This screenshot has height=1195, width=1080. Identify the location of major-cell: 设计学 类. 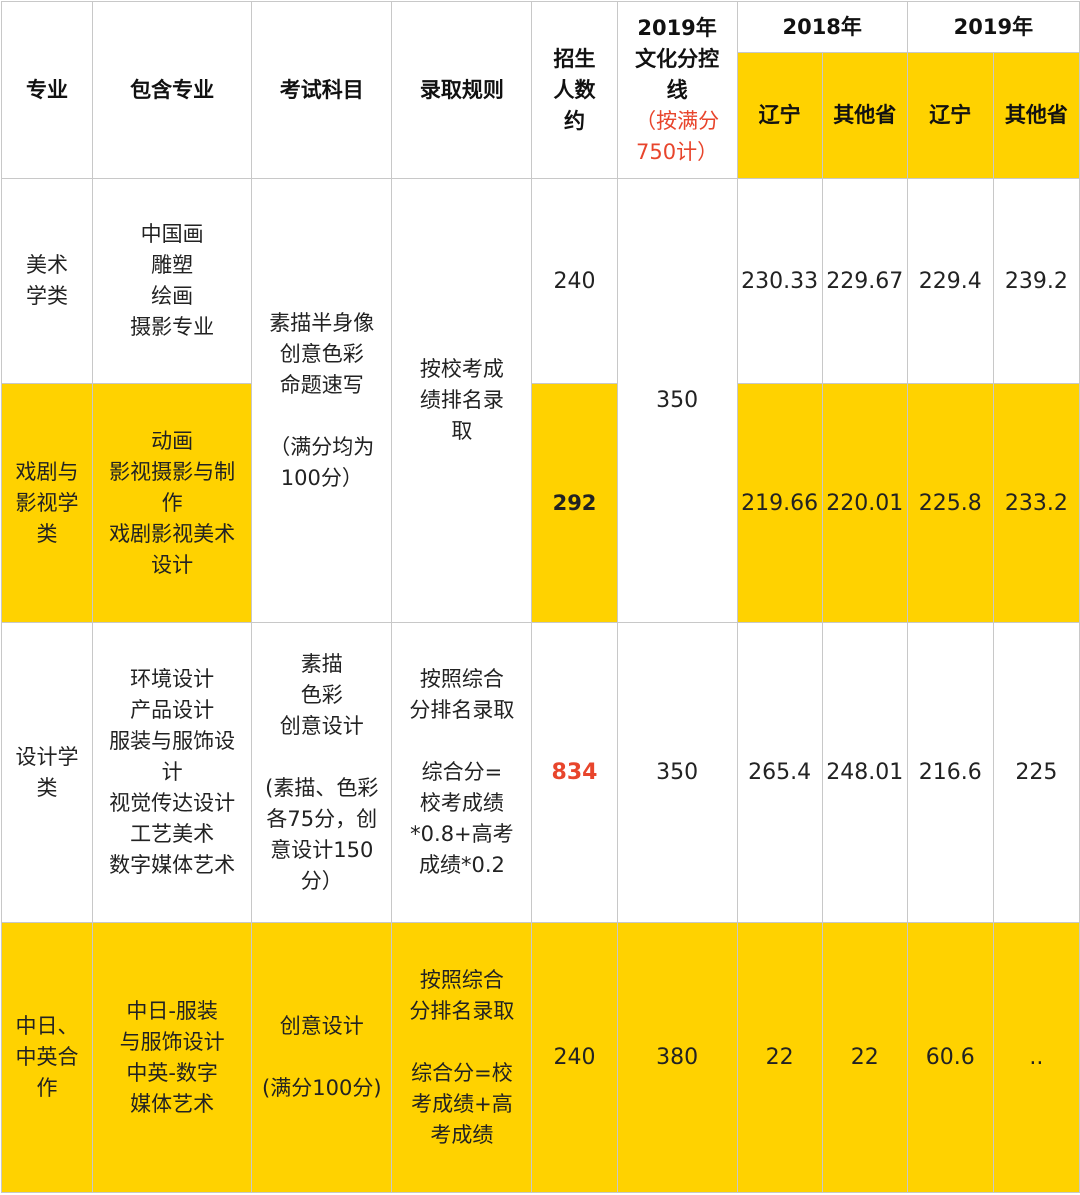
(47, 772).